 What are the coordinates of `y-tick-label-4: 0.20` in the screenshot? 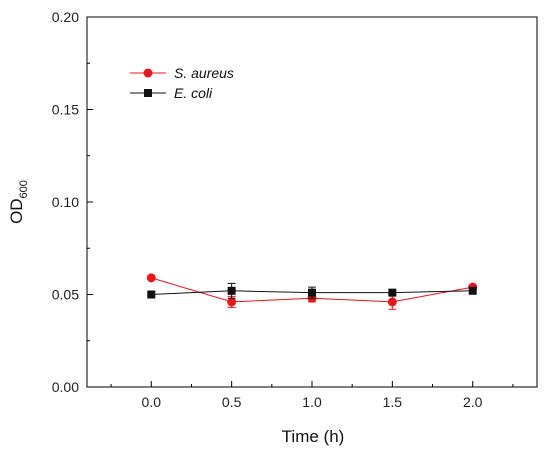 It's located at (65, 17).